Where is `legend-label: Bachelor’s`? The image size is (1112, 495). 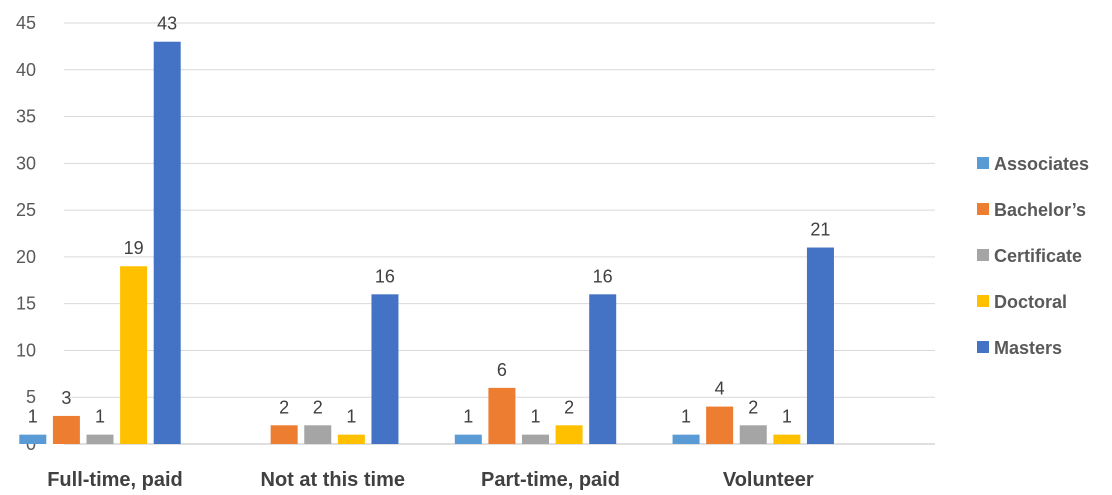
legend-label: Bachelor’s is located at coordinates (1040, 210).